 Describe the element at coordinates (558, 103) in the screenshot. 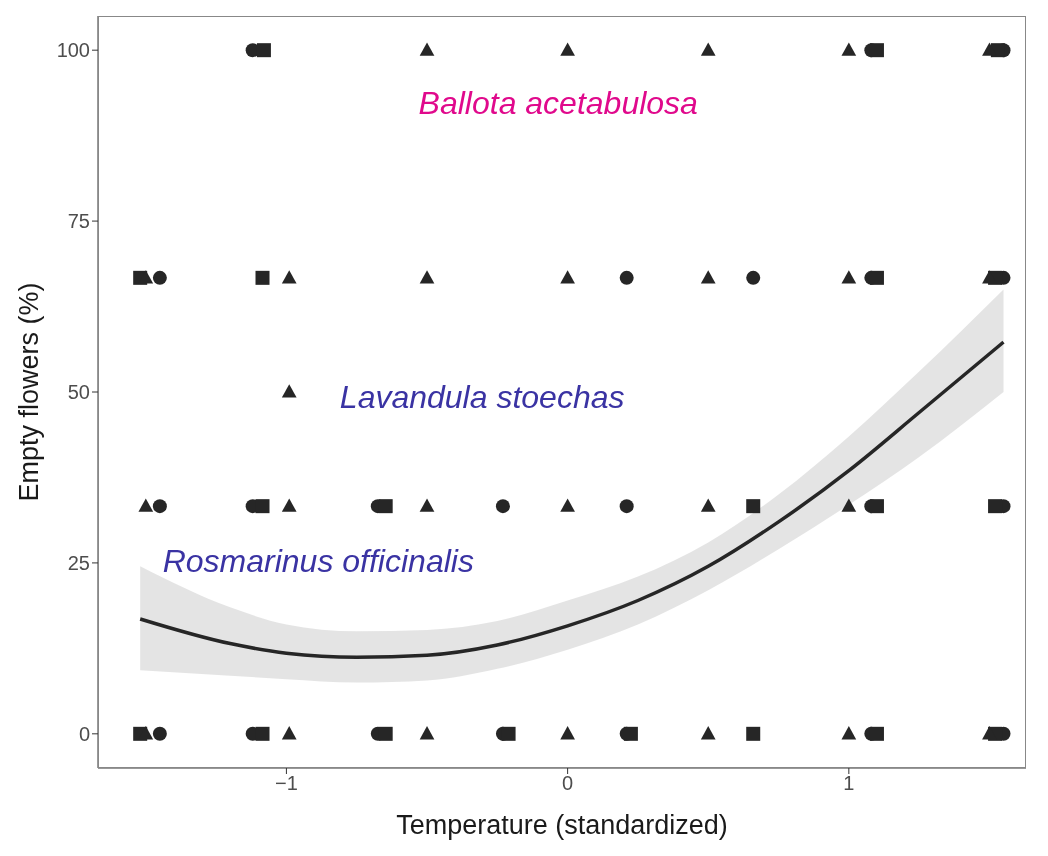

I see `annotation: Ballota acetabulosa` at that location.